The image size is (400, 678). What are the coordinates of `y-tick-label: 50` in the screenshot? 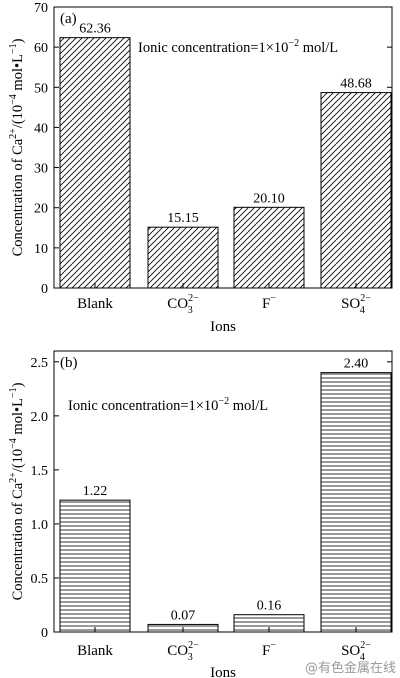 It's located at (41, 88).